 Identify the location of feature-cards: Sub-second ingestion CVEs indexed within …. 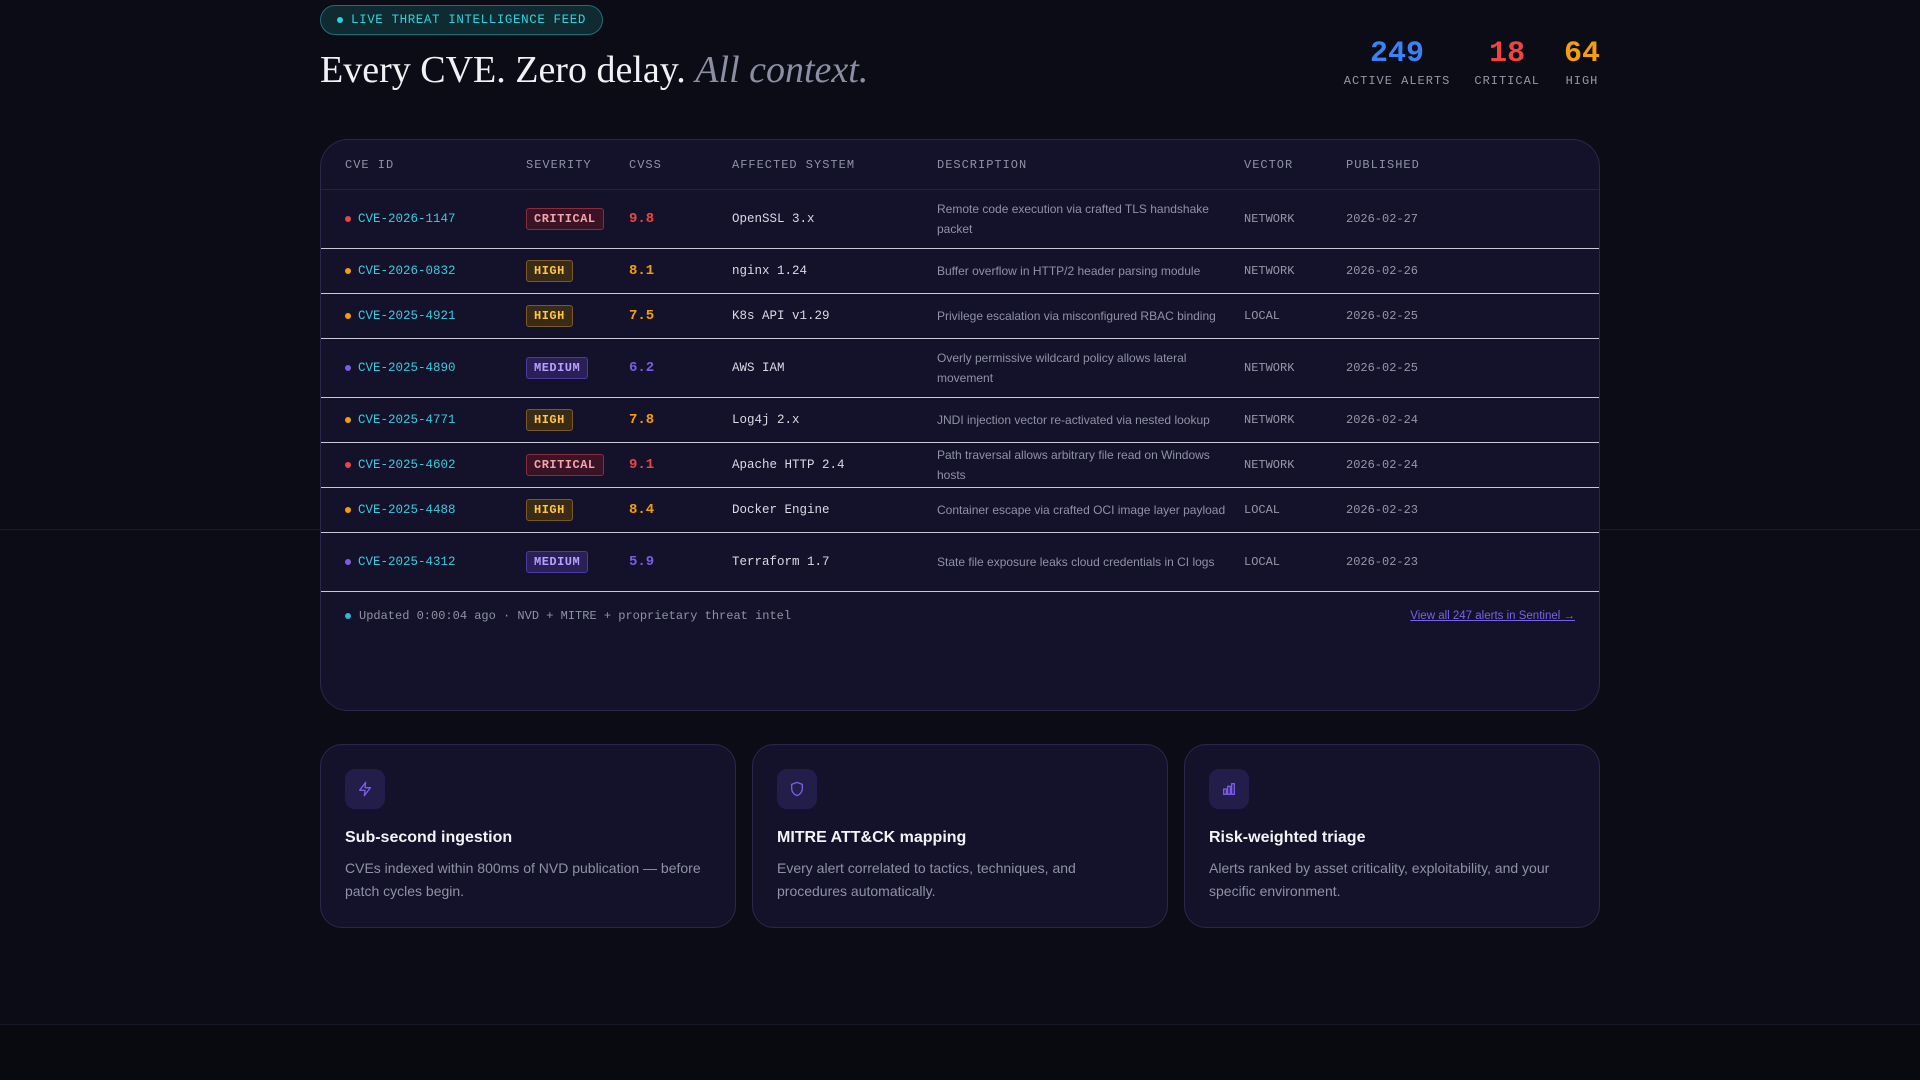
(960, 836).